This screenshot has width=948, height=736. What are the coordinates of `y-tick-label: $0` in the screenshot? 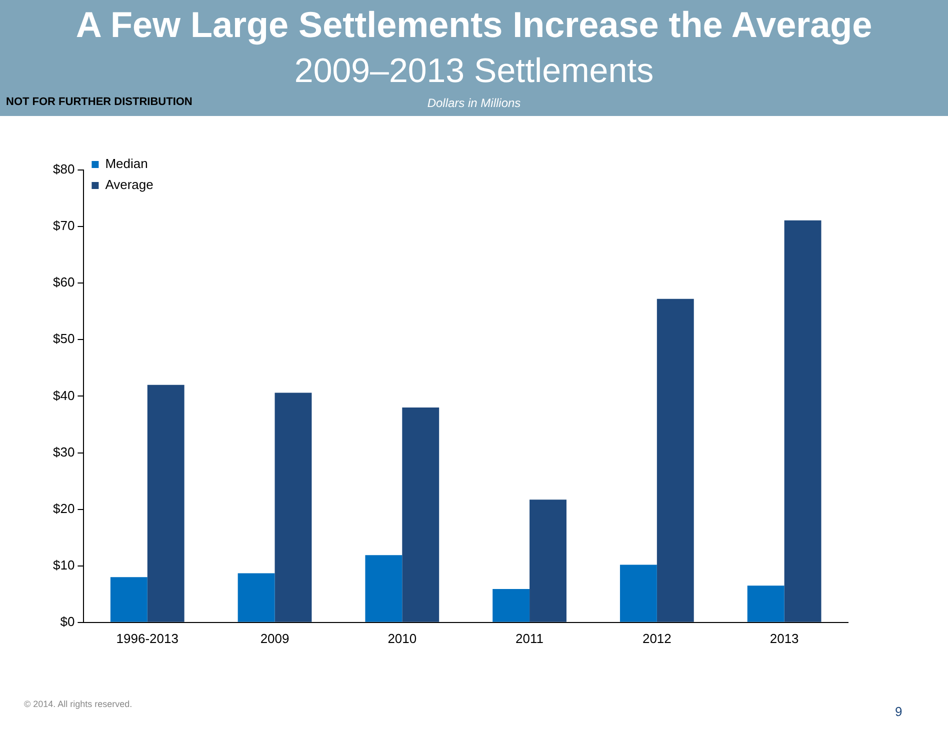 It's located at (67, 621).